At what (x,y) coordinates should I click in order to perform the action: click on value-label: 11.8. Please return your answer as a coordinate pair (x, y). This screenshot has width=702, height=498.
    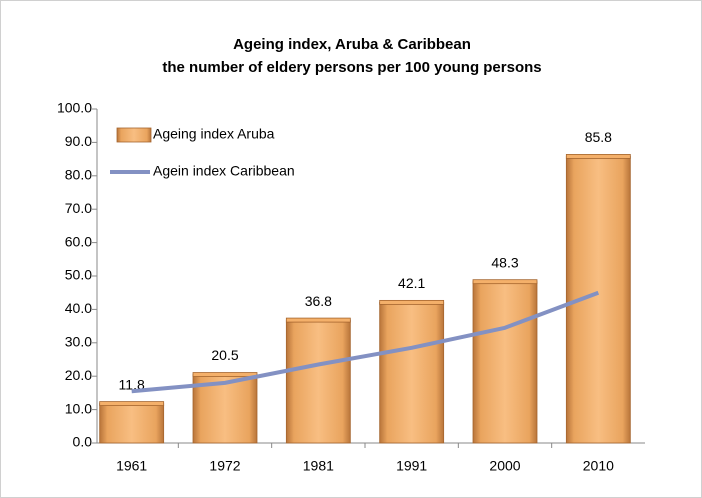
    Looking at the image, I should click on (132, 384).